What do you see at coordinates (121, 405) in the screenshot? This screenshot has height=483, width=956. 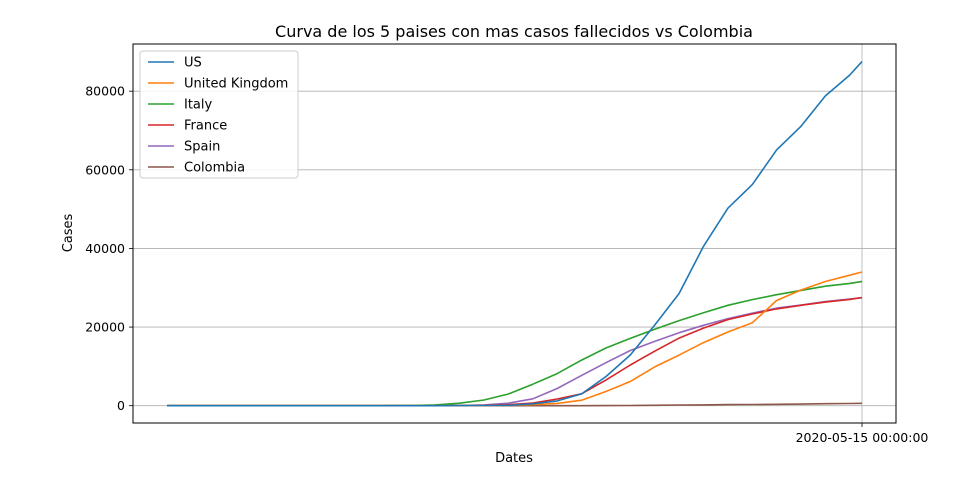 I see `y-tick-label: 0` at bounding box center [121, 405].